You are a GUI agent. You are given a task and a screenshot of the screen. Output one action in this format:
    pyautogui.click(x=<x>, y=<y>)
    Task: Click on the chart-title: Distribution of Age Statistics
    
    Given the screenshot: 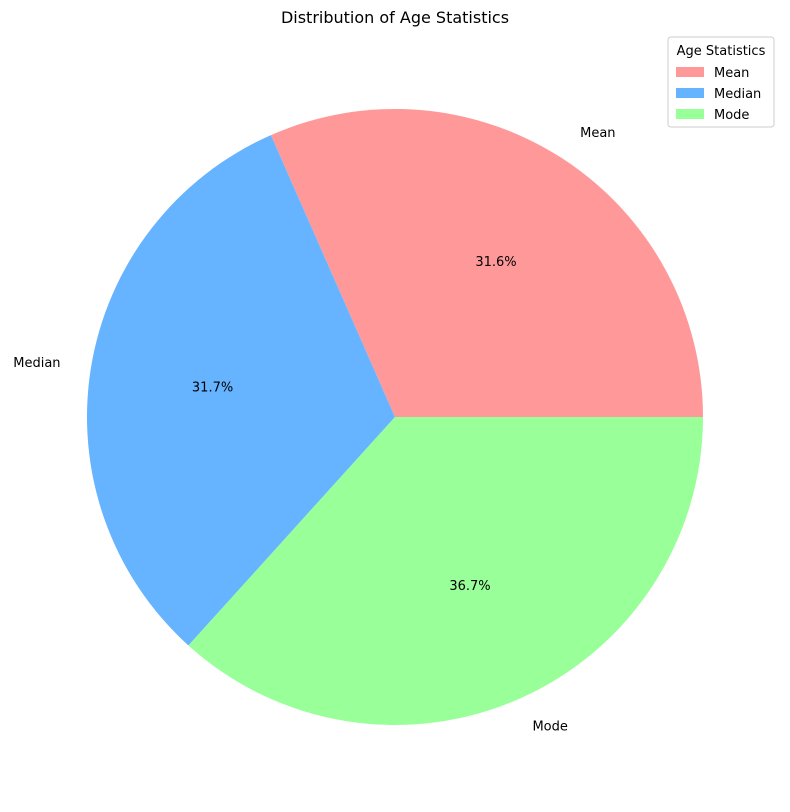 What is the action you would take?
    pyautogui.click(x=395, y=17)
    